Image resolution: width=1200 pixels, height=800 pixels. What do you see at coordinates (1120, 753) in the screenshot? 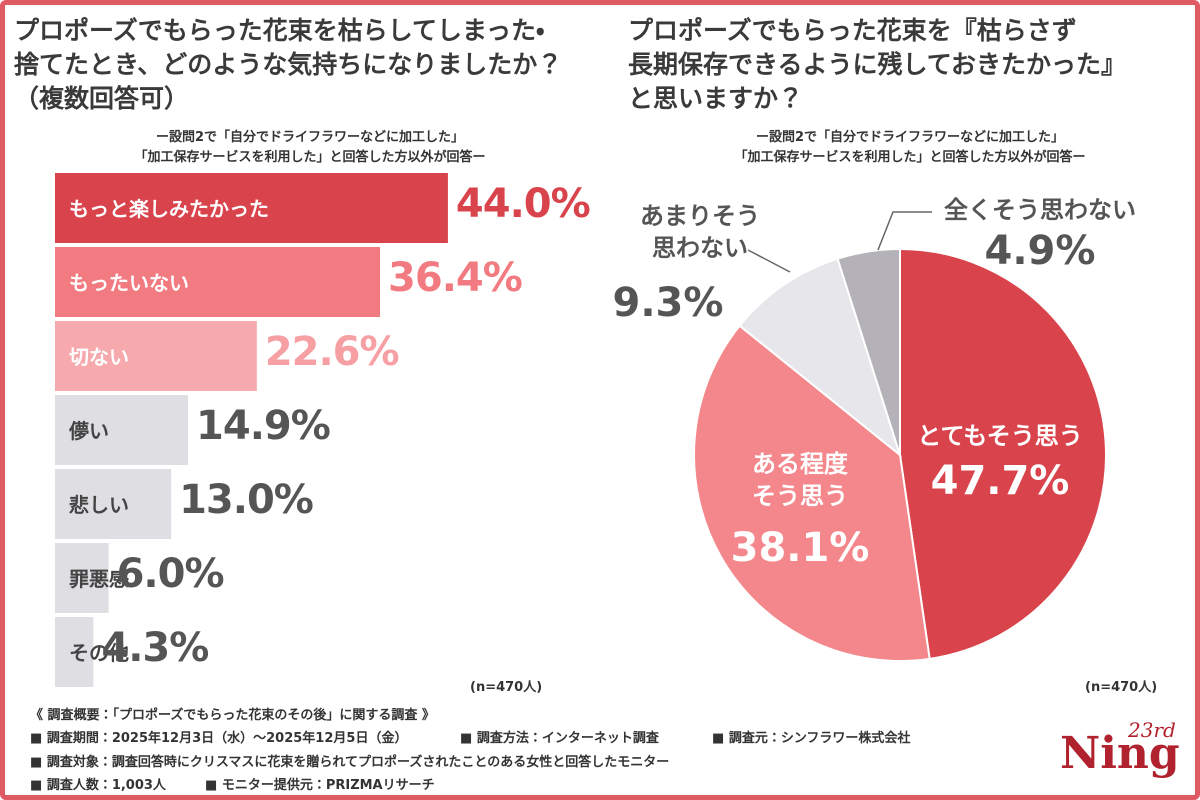
I see `logo-name: Ning` at bounding box center [1120, 753].